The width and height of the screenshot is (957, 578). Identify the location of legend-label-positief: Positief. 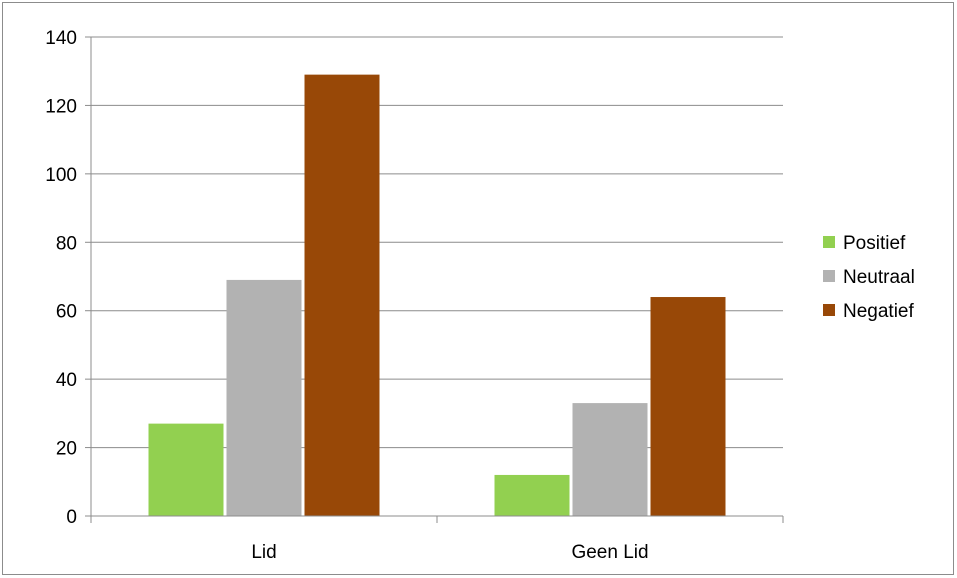
(874, 243).